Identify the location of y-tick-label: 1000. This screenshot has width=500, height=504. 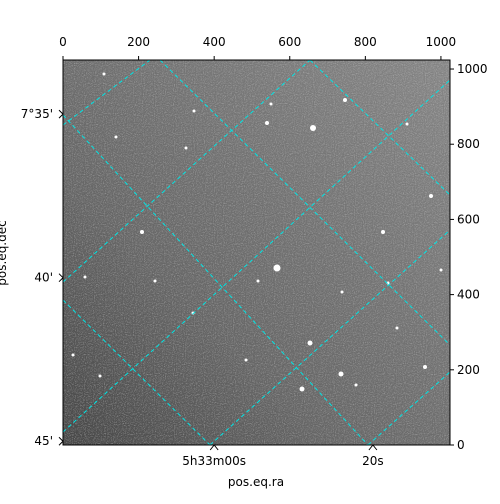
(472, 69).